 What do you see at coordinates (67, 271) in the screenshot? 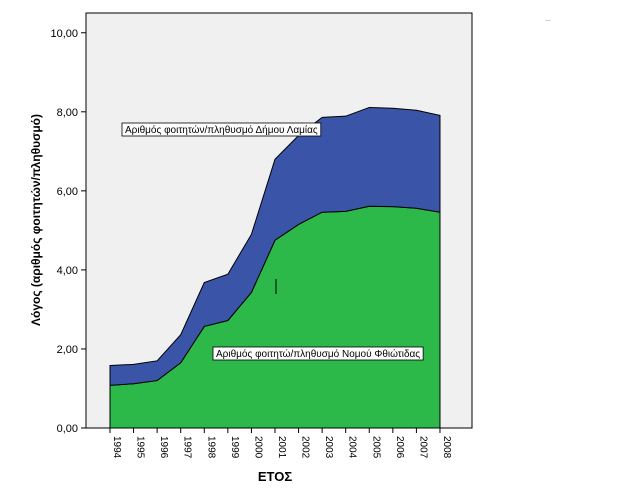
I see `y-tick-label: 4,00` at bounding box center [67, 271].